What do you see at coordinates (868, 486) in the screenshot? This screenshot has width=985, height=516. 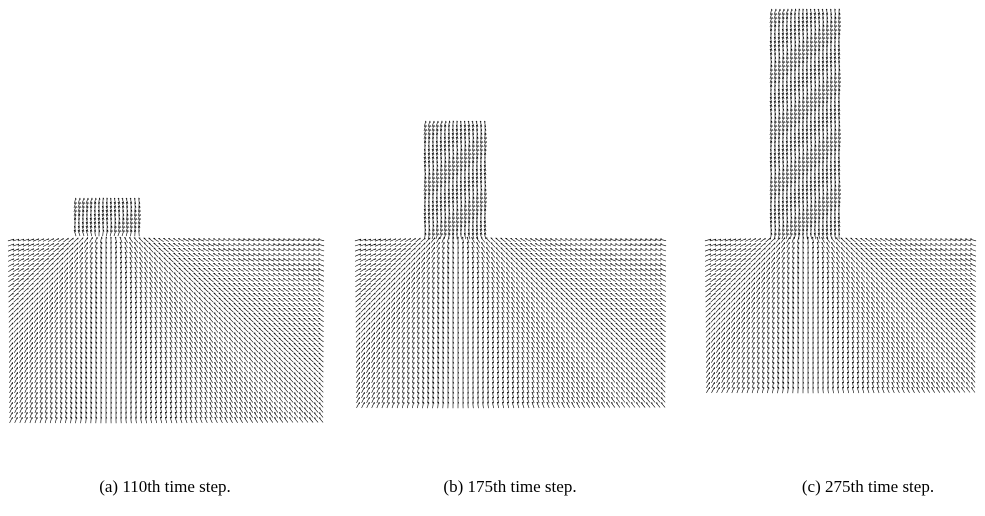 I see `caption: (c) 275th time step.` at bounding box center [868, 486].